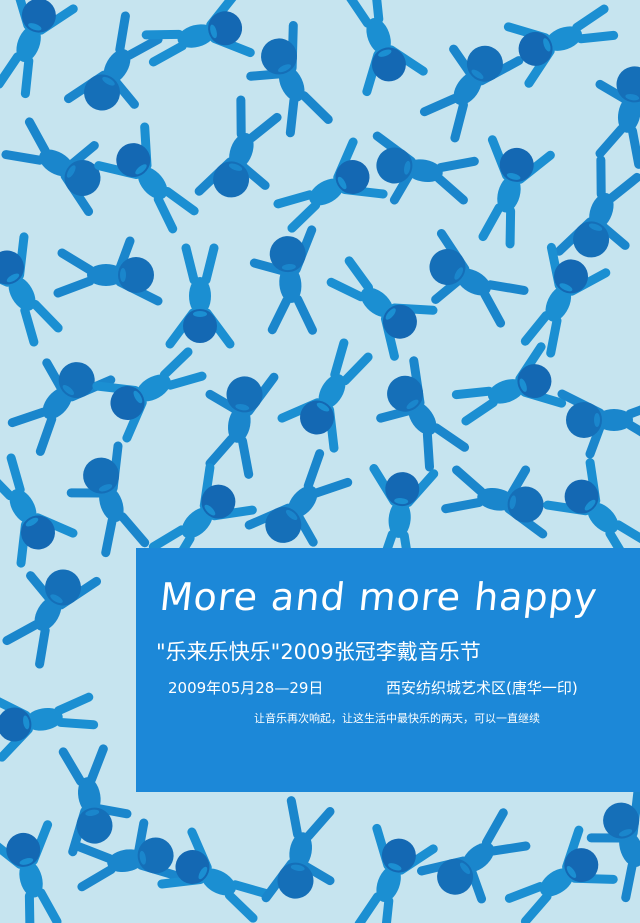 The width and height of the screenshot is (640, 923). Describe the element at coordinates (246, 688) in the screenshot. I see `event-date: 2009年05月28—29日` at that location.